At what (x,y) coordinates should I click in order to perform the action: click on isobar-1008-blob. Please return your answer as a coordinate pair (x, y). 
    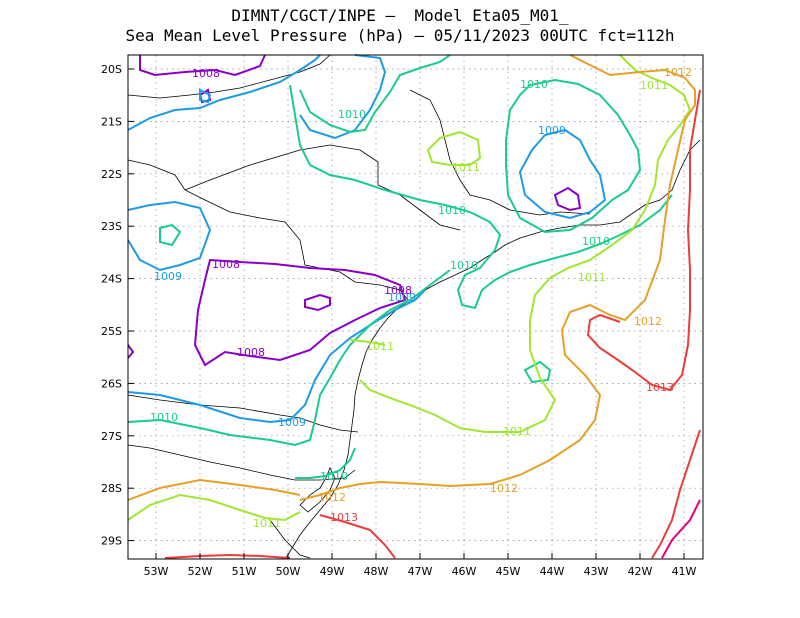
    Looking at the image, I should click on (317, 302).